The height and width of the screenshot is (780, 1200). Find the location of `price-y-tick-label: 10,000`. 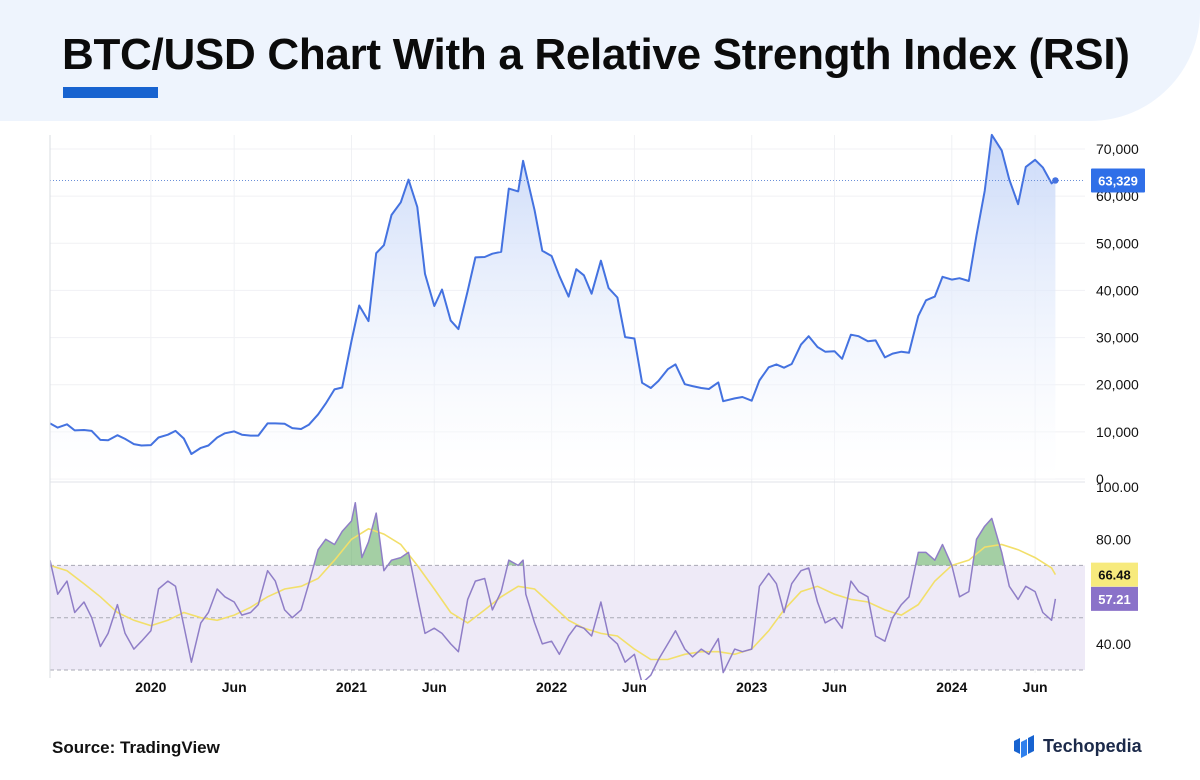

price-y-tick-label: 10,000 is located at coordinates (1117, 432).